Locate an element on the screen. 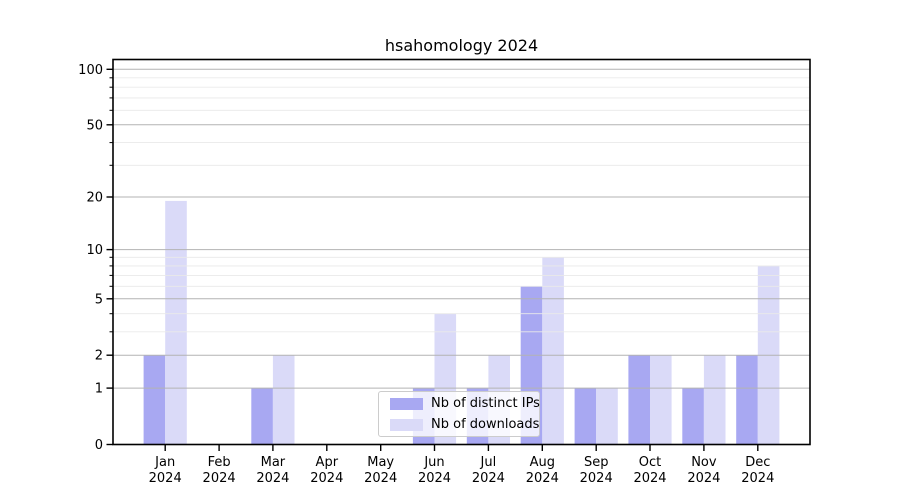 The width and height of the screenshot is (900, 500). y-axis-ticks is located at coordinates (109, 257).